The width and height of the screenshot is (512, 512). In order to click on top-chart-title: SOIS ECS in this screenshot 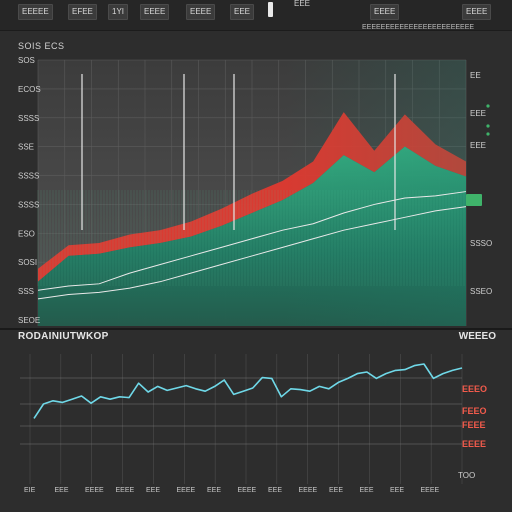, I will do `click(41, 46)`.